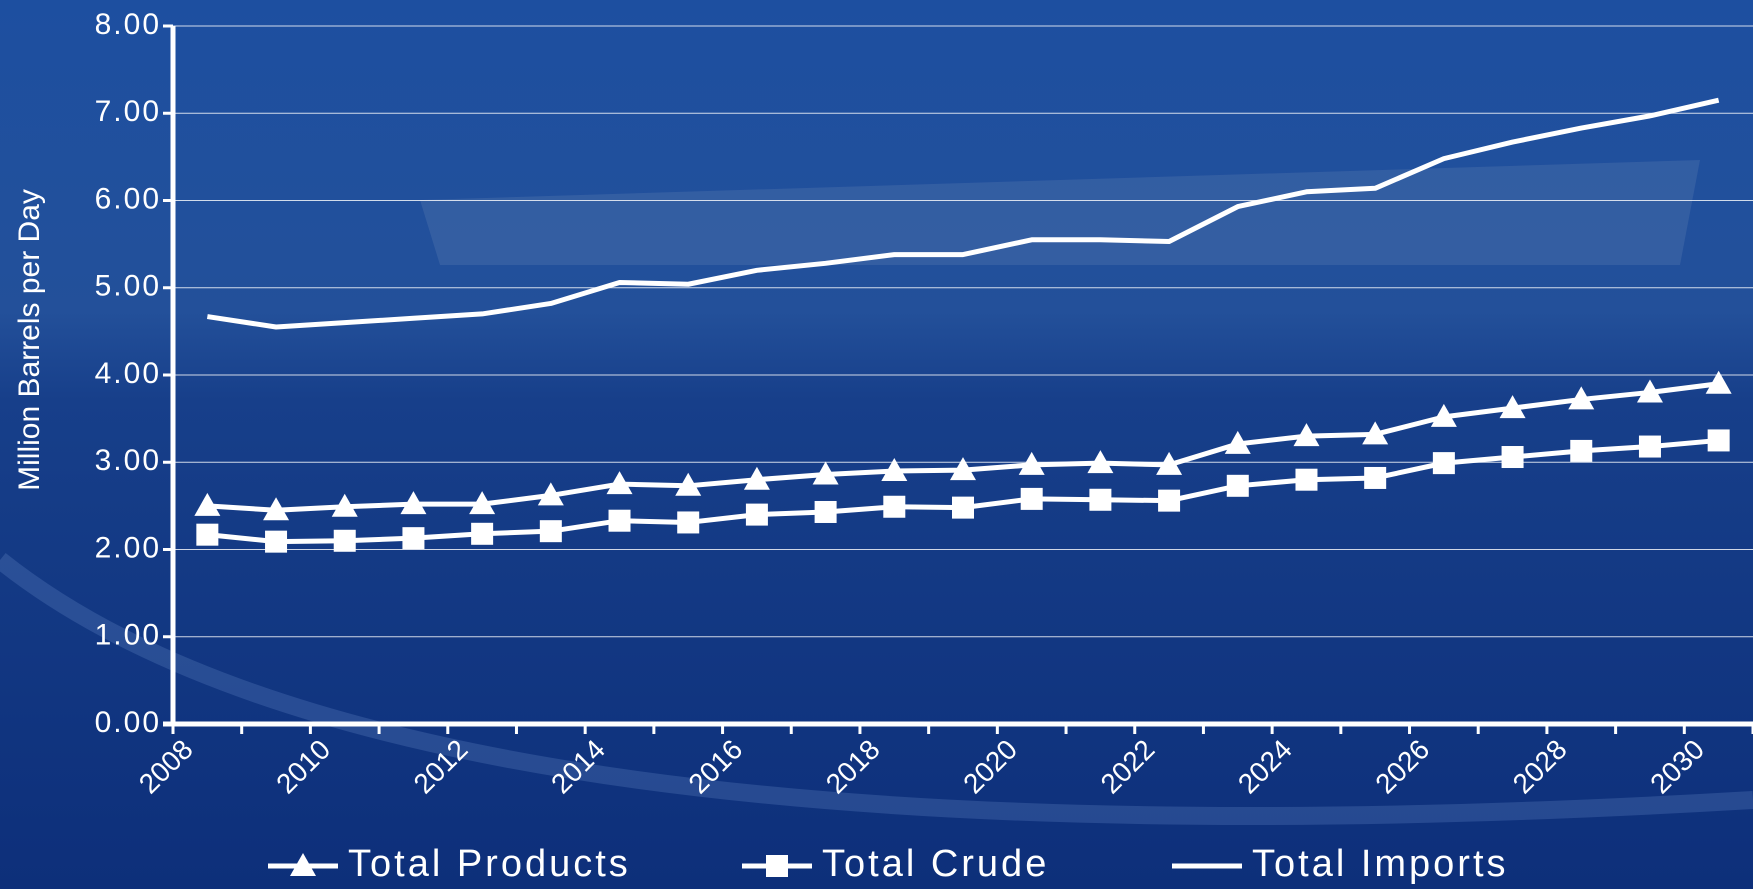 The width and height of the screenshot is (1753, 894). Describe the element at coordinates (128, 198) in the screenshot. I see `y-tick-label: 6.00` at that location.